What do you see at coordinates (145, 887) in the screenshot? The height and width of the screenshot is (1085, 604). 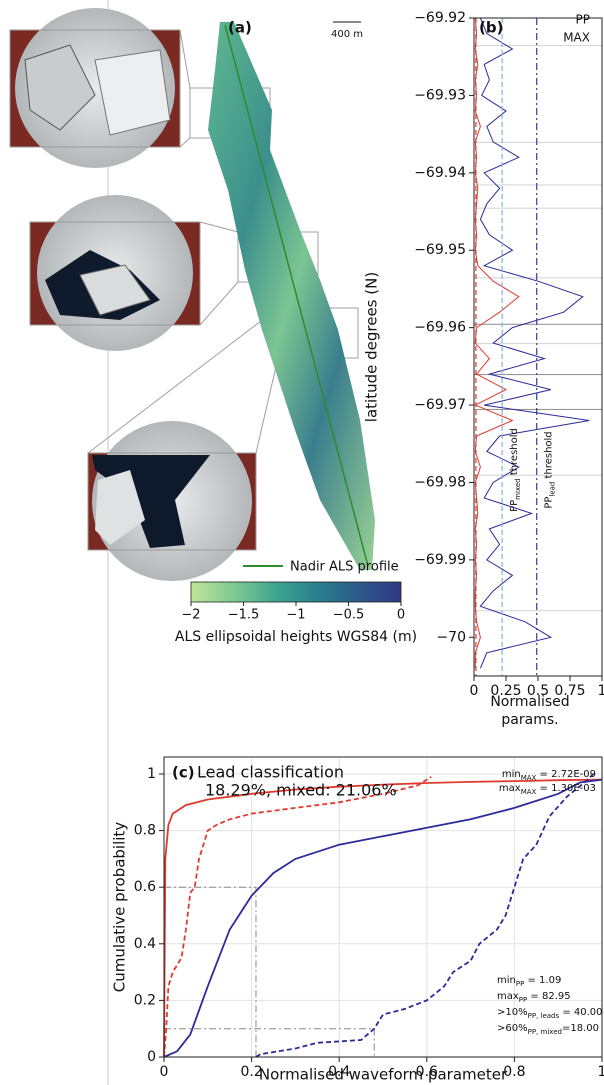 I see `y-tick-label: 0.6` at bounding box center [145, 887].